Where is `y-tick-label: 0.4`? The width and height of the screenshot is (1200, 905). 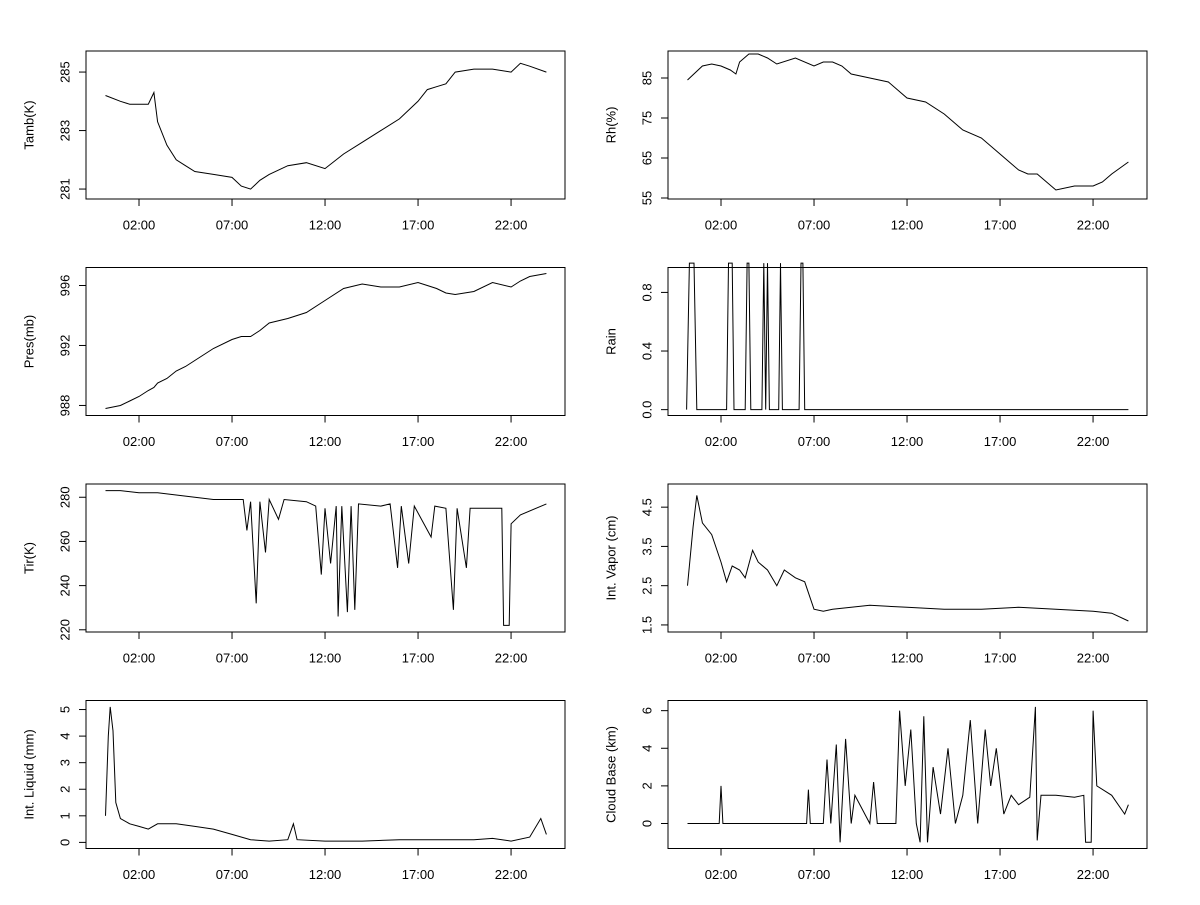
y-tick-label: 0.4 is located at coordinates (646, 351).